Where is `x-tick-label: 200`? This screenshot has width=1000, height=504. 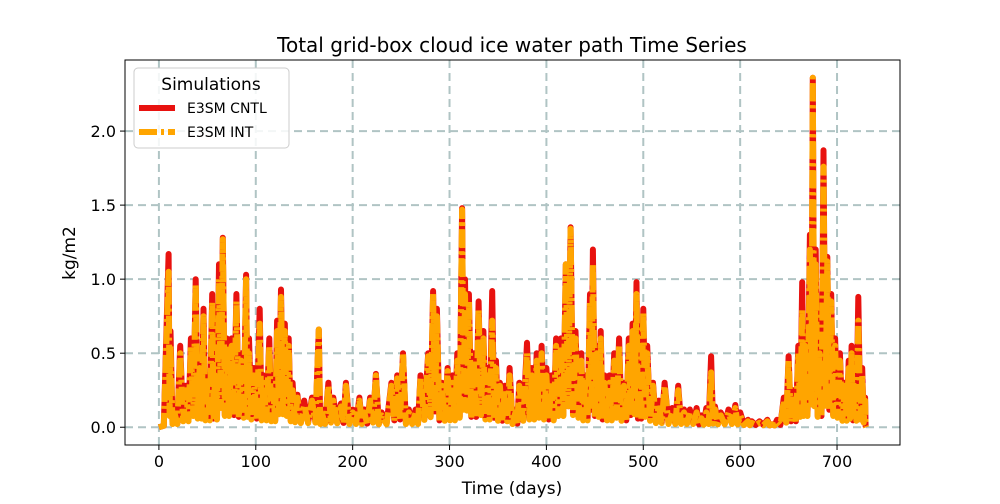 x-tick-label: 200 is located at coordinates (352, 461).